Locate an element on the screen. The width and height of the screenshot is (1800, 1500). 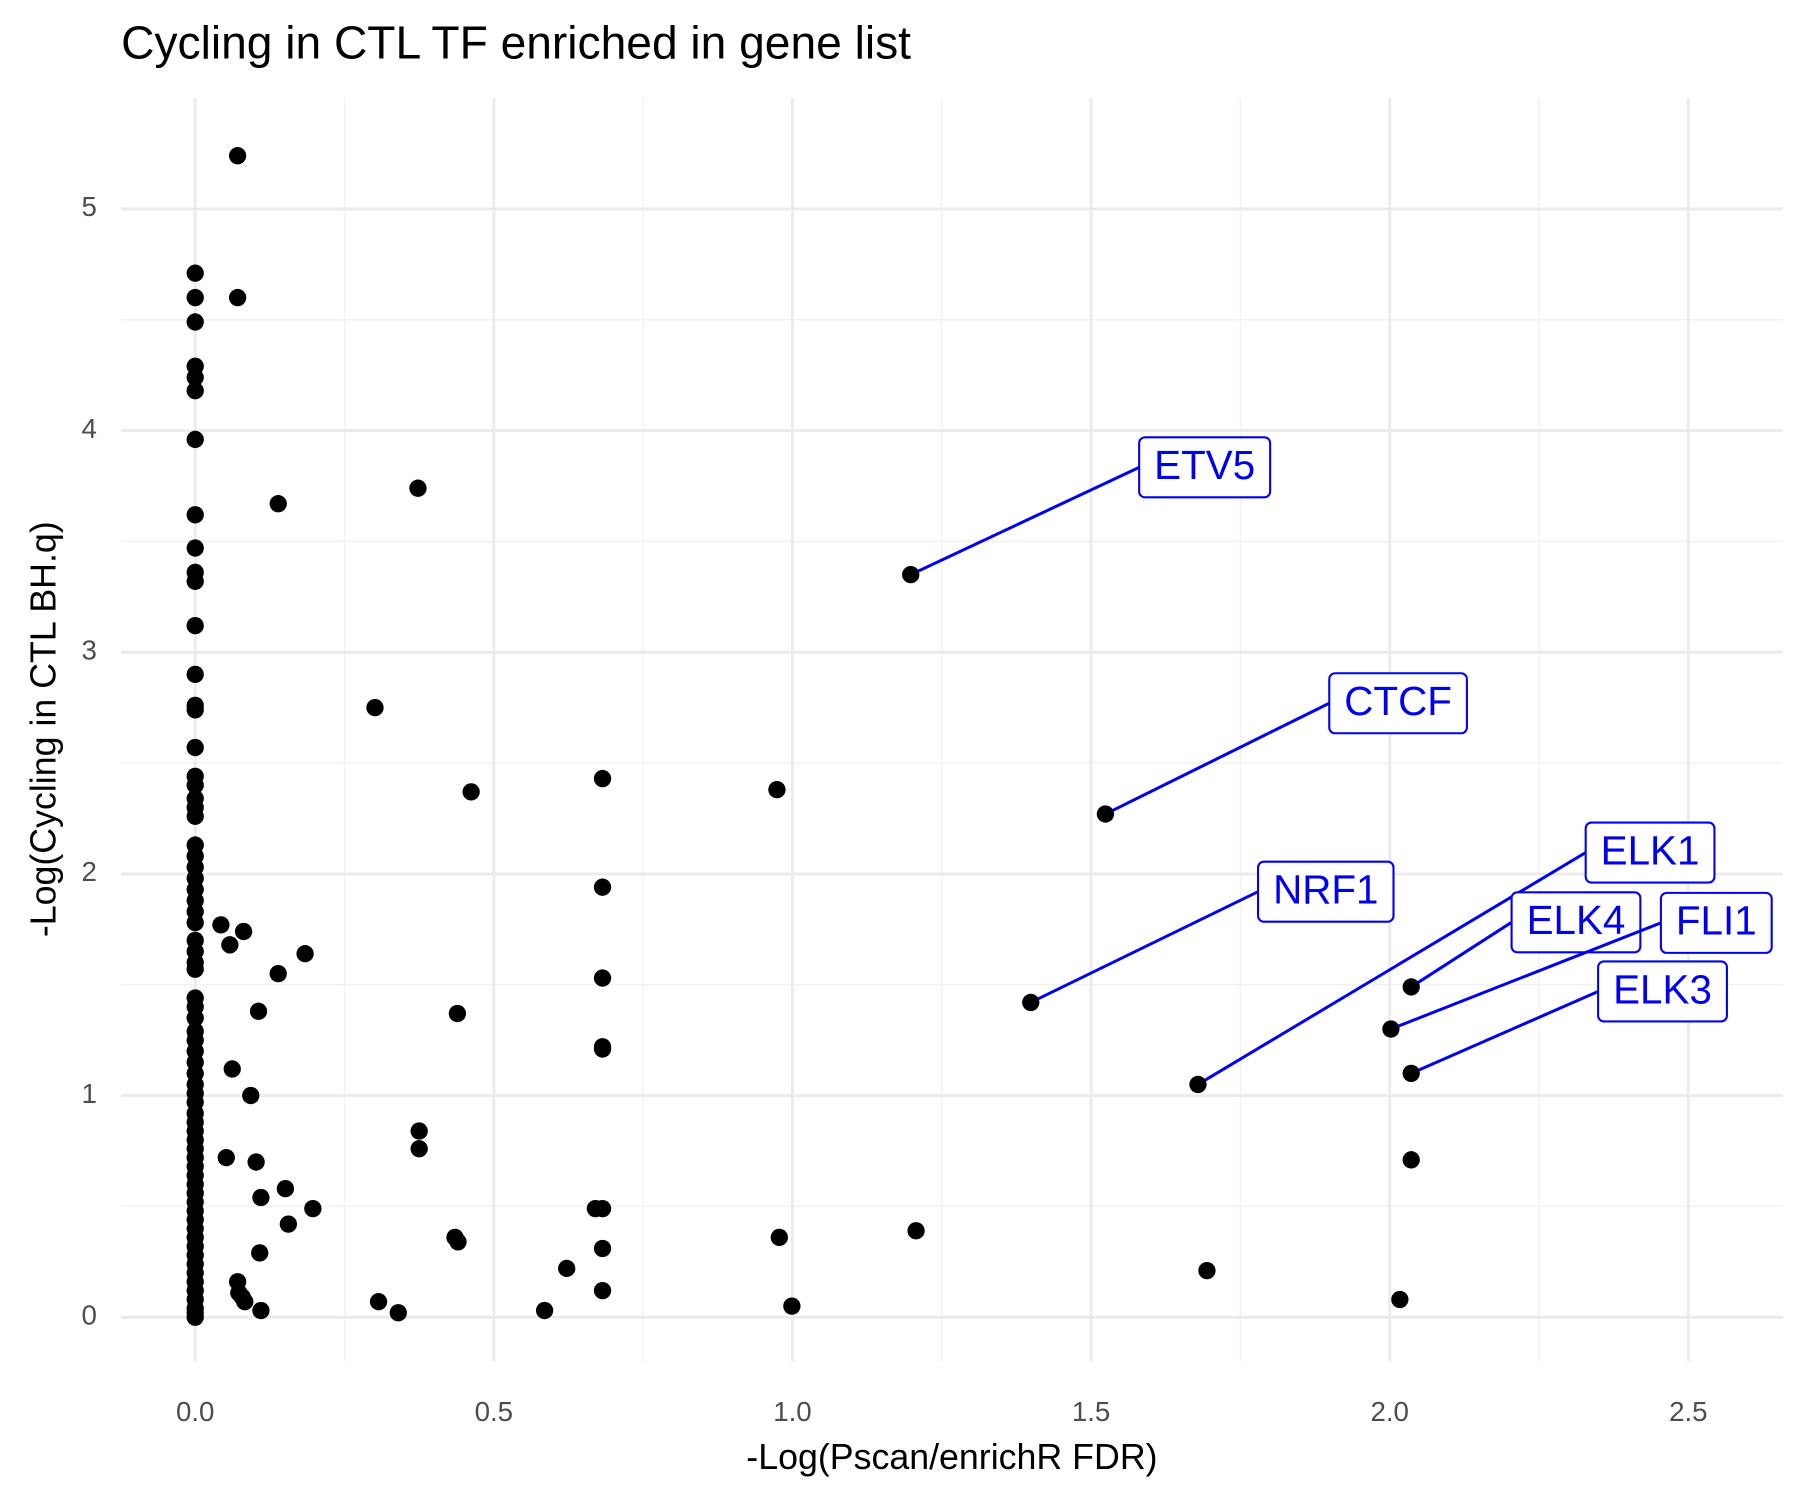
y-tick-label: 5 is located at coordinates (89, 206).